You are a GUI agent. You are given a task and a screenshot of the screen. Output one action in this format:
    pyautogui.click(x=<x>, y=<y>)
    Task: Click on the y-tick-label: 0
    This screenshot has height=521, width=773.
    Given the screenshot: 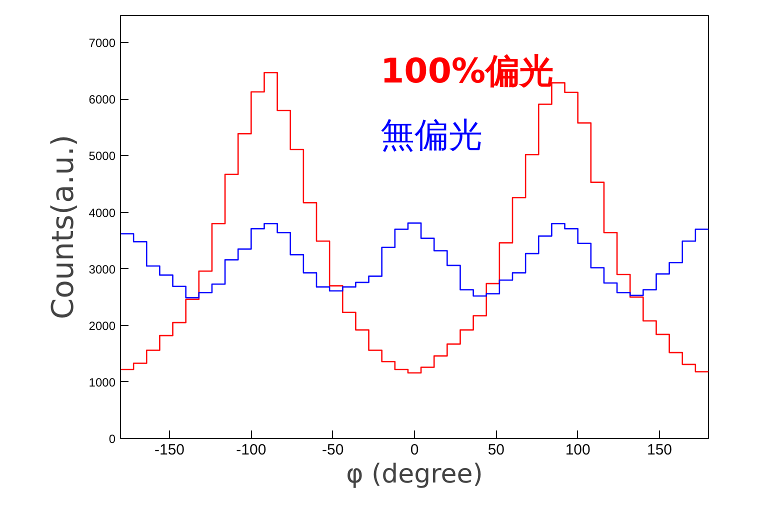 What is the action you would take?
    pyautogui.click(x=112, y=439)
    